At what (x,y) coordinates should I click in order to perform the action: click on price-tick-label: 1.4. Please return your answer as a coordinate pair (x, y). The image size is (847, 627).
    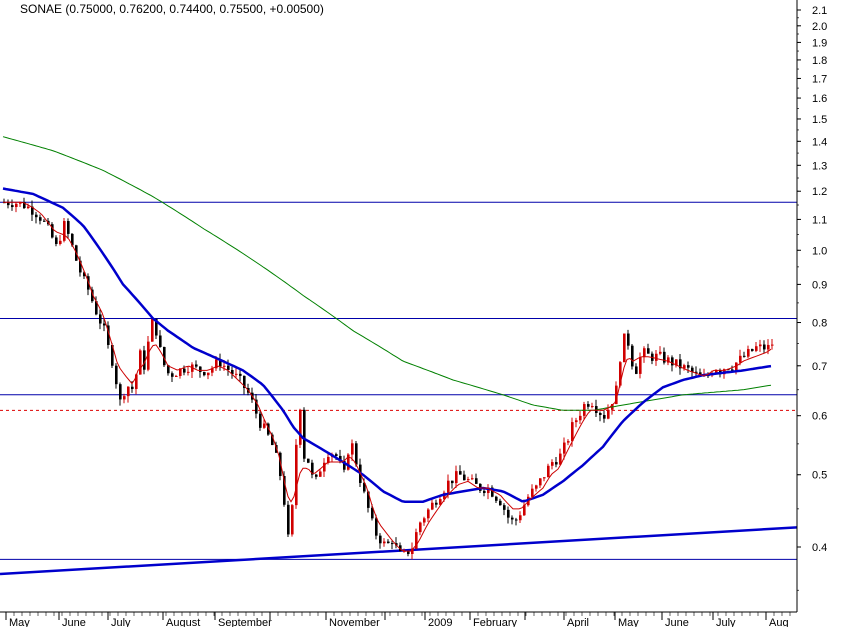
    Looking at the image, I should click on (819, 142).